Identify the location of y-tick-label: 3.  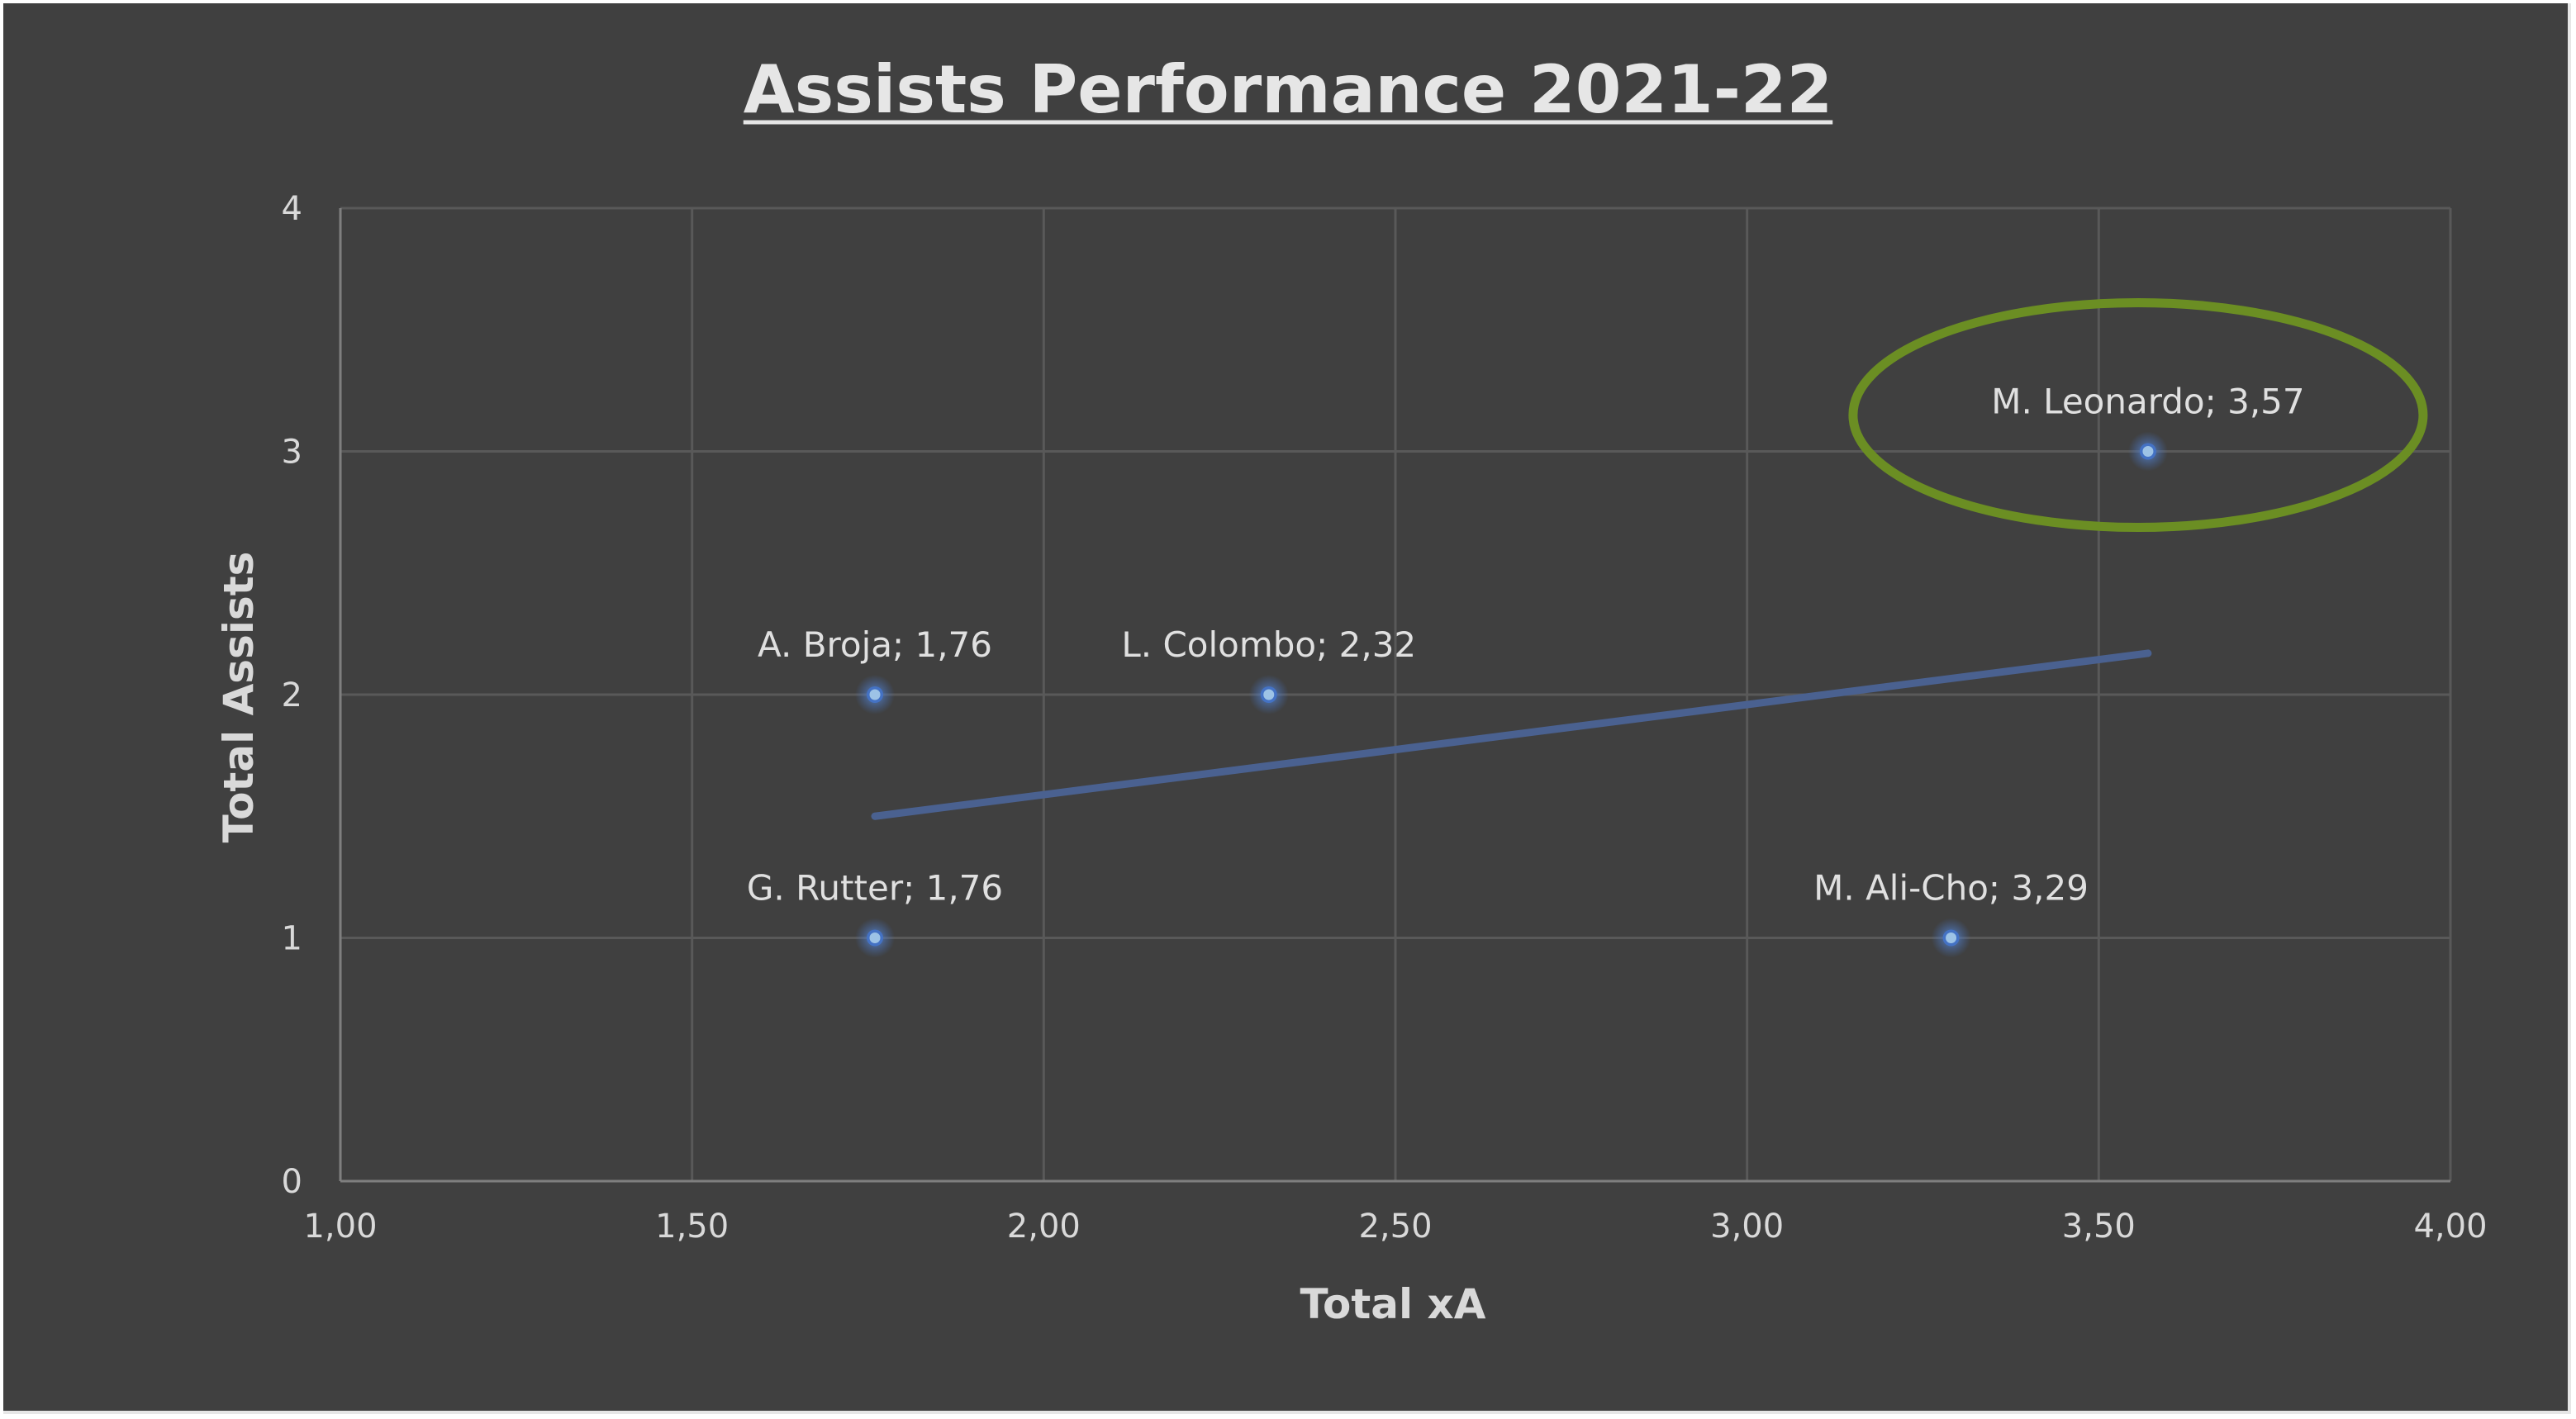
(292, 453).